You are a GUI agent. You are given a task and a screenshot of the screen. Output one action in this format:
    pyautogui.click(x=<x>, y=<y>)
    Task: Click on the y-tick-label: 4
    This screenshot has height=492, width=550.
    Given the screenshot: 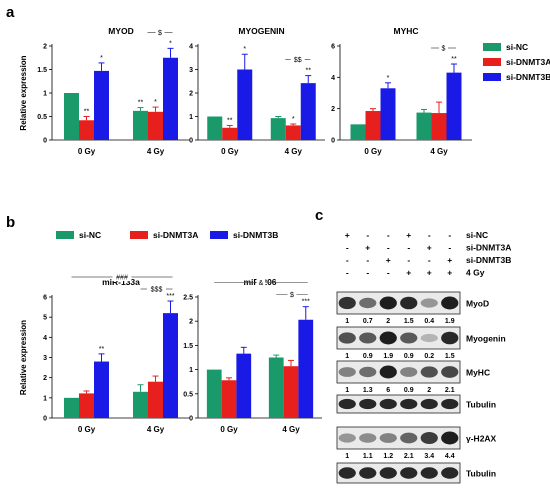 What is the action you would take?
    pyautogui.click(x=191, y=47)
    